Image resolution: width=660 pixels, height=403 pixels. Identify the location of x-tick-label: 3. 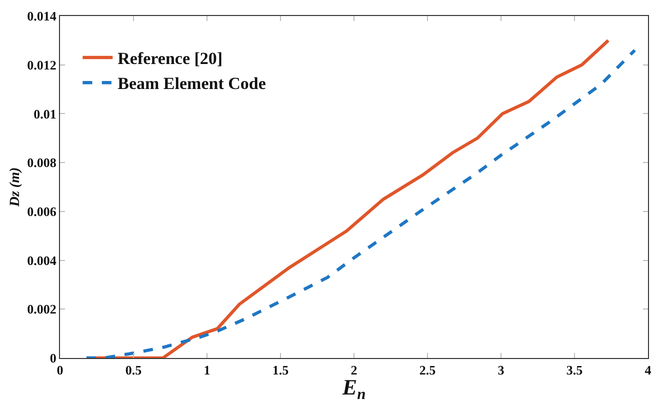
(501, 370).